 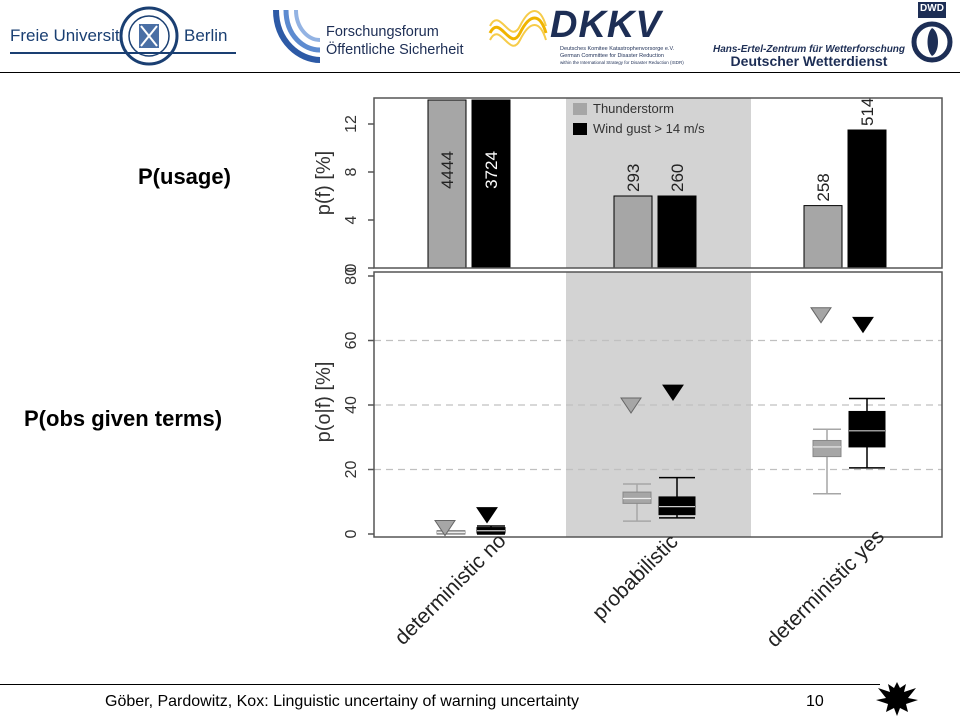 What do you see at coordinates (480, 72) in the screenshot?
I see `header-rule` at bounding box center [480, 72].